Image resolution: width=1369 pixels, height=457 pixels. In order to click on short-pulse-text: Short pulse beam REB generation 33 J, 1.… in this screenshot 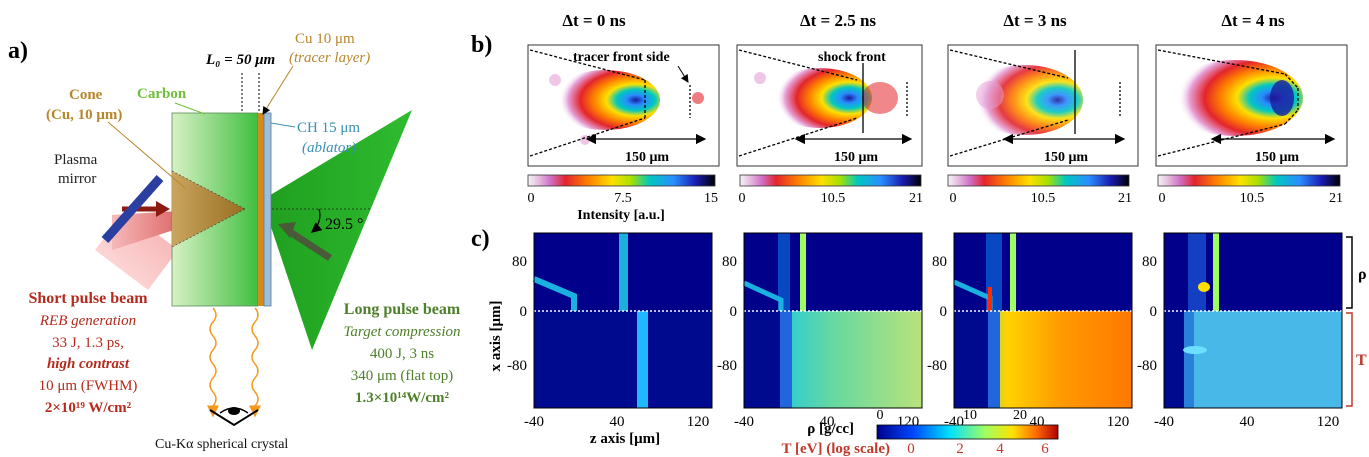, I will do `click(88, 353)`.